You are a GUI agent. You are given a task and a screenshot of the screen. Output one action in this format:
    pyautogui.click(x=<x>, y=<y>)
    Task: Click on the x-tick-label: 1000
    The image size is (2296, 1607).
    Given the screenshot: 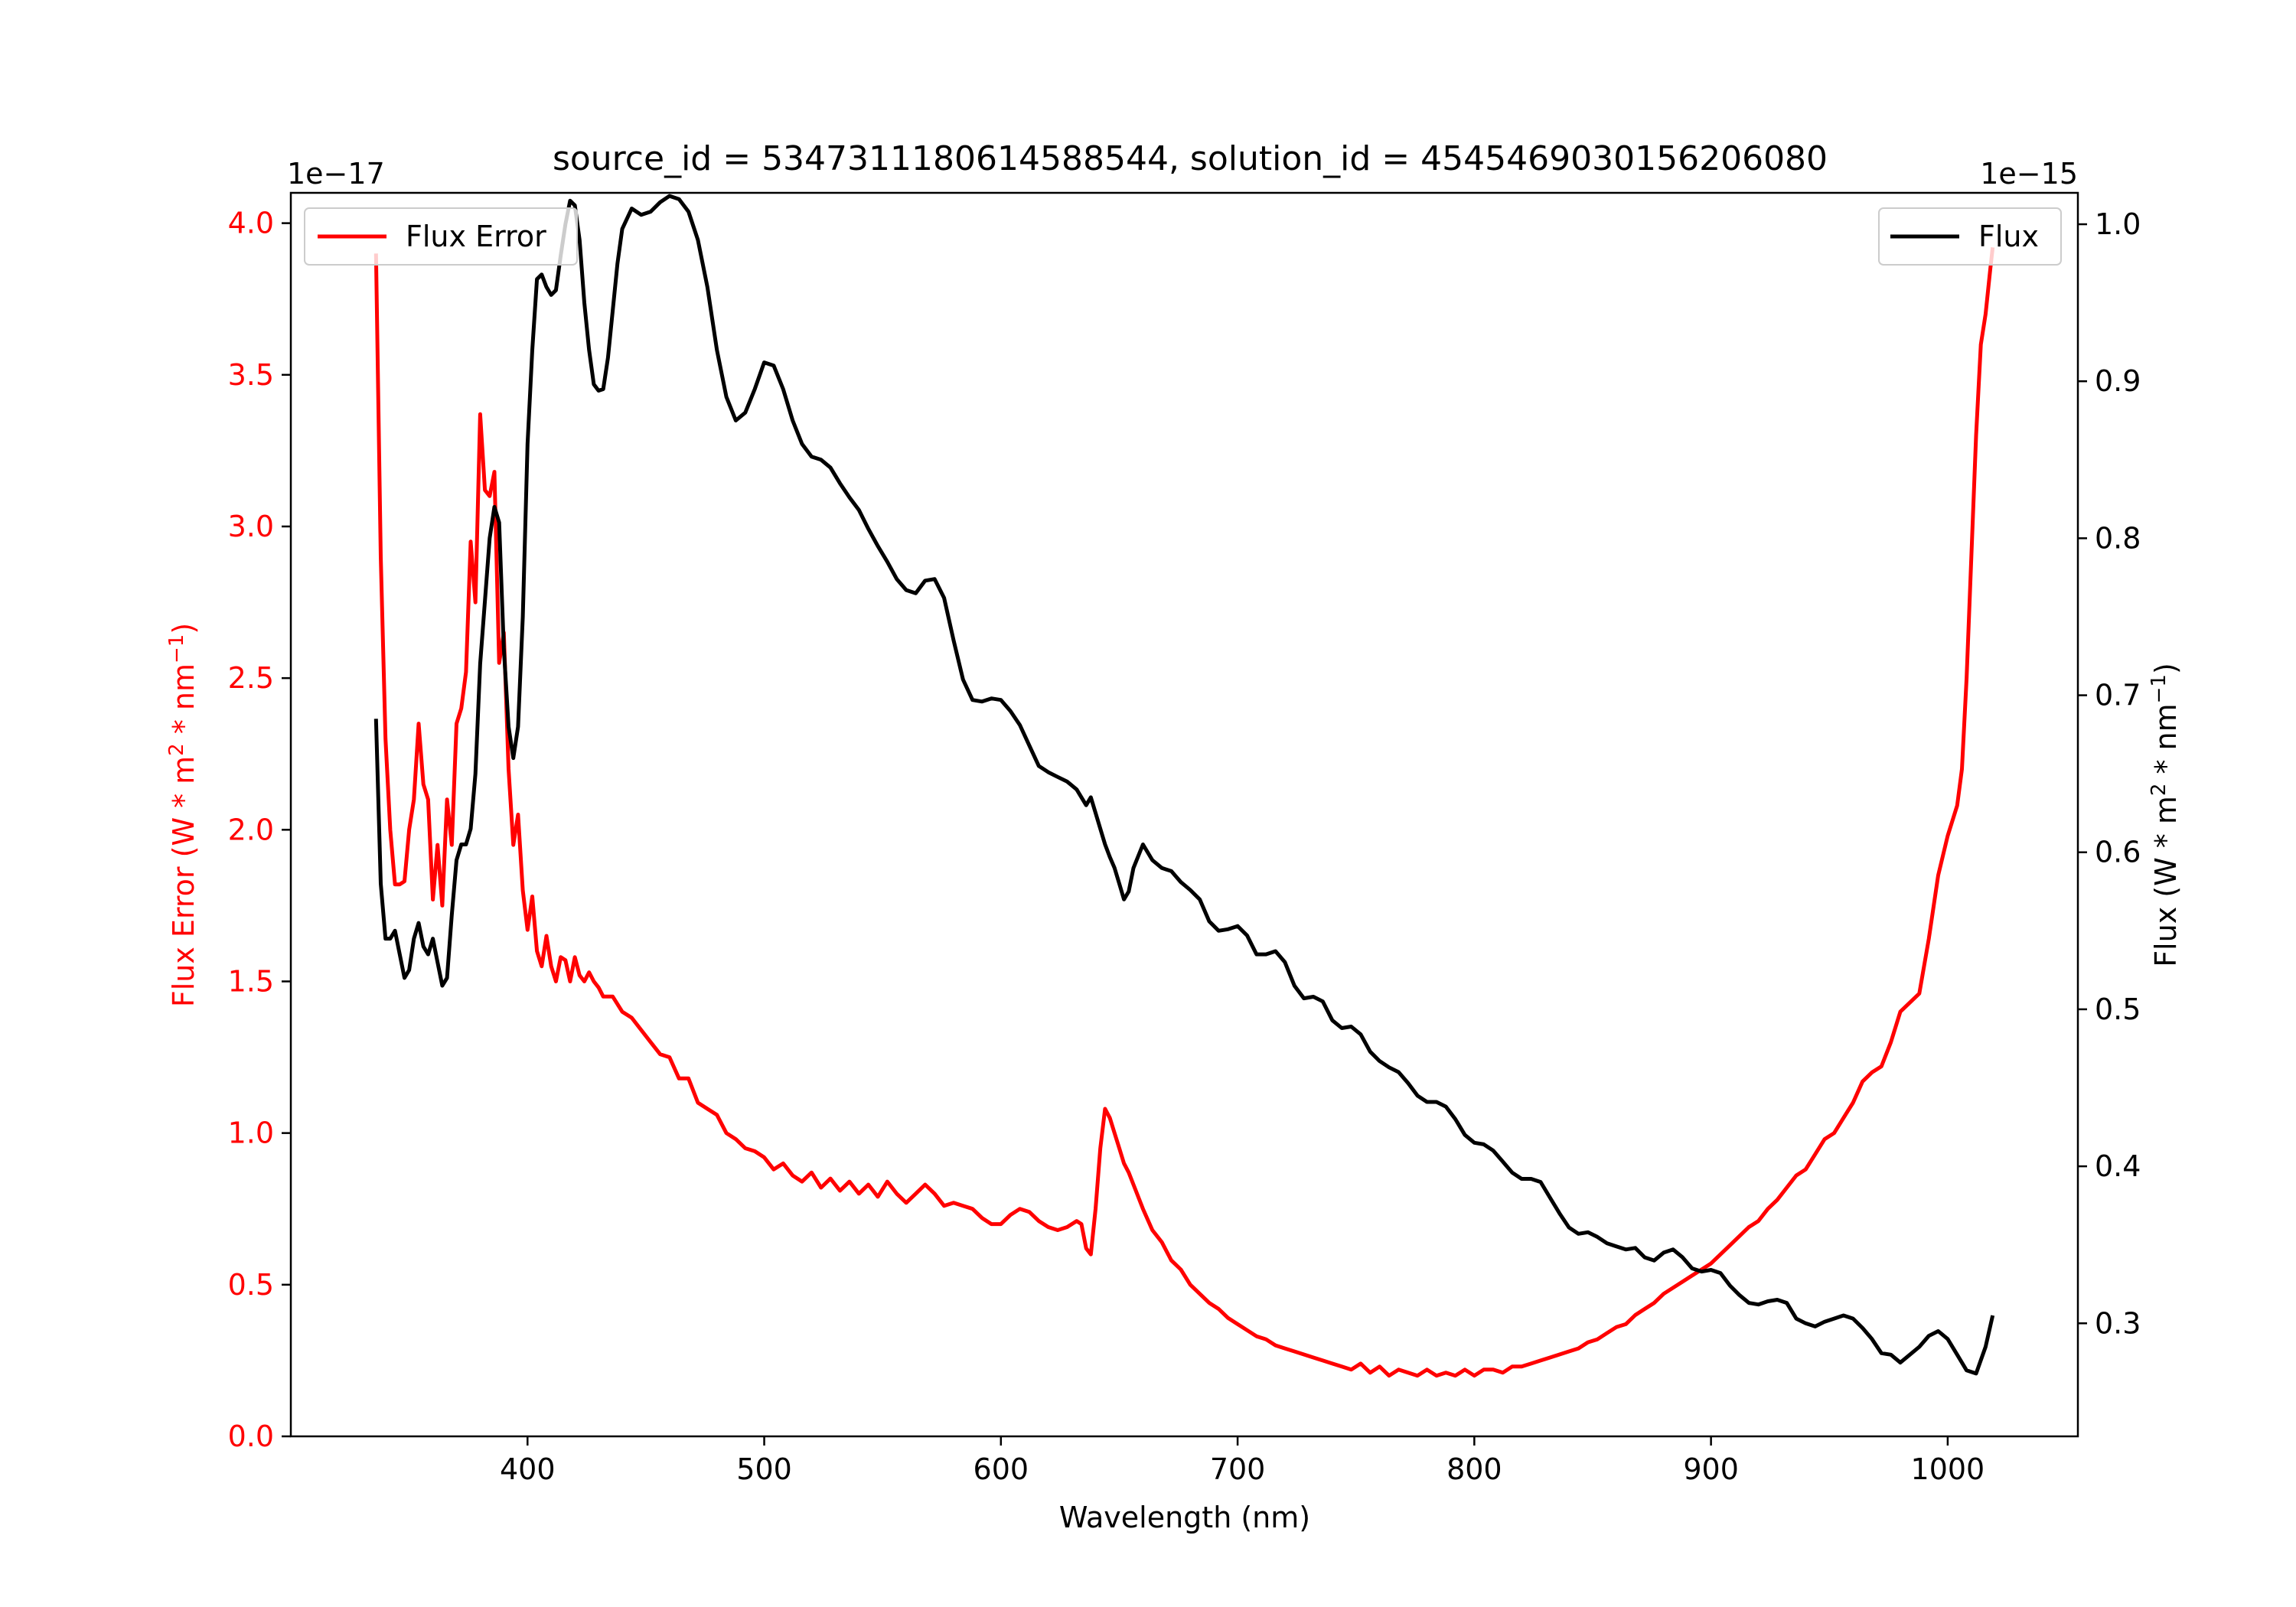 What is the action you would take?
    pyautogui.click(x=1948, y=1469)
    